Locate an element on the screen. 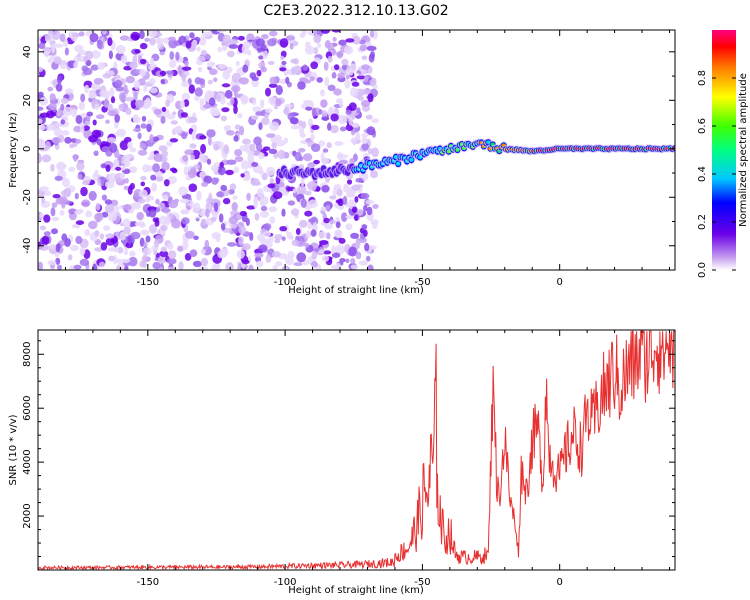 This screenshot has height=600, width=750. y-tick-label: 20 is located at coordinates (27, 100).